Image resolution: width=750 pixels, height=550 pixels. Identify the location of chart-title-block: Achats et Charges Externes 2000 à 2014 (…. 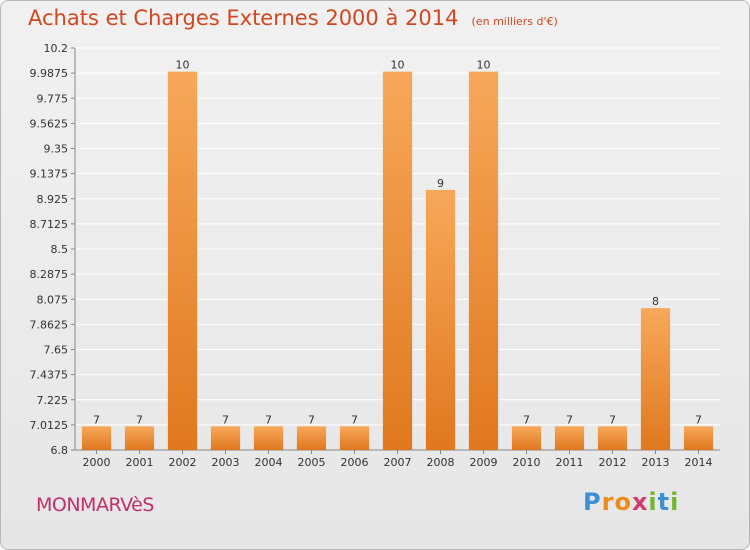
(293, 18).